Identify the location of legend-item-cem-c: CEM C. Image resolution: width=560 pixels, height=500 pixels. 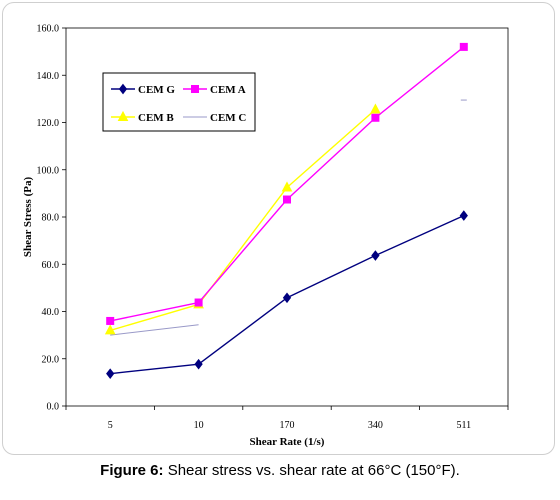
(214, 118).